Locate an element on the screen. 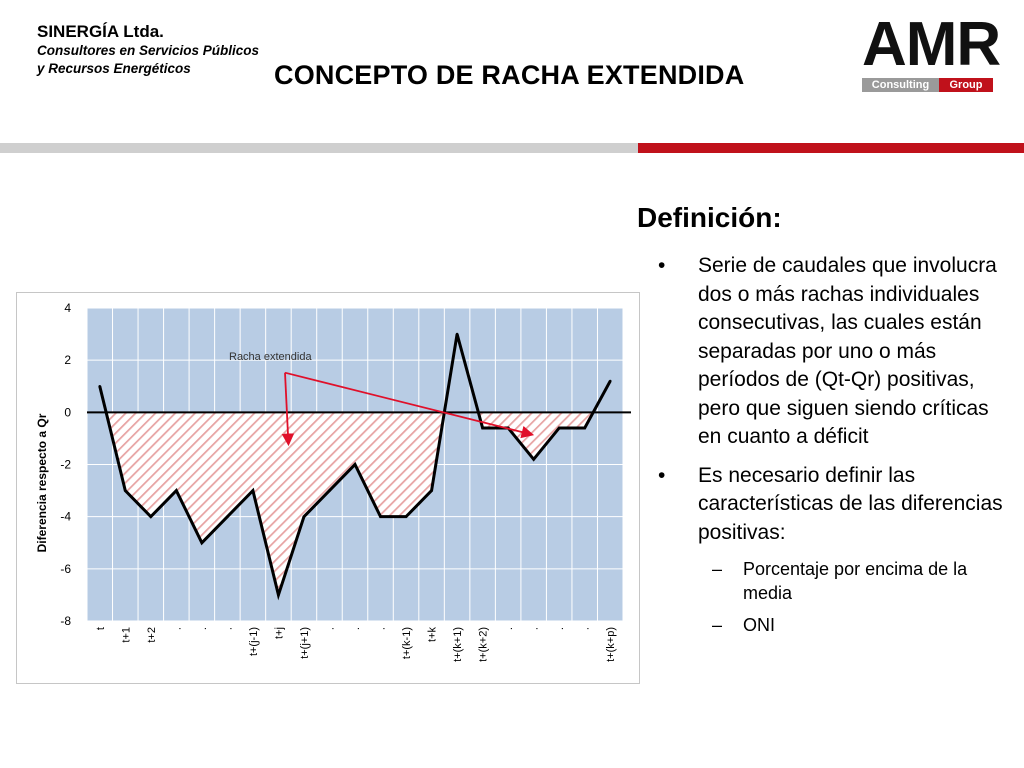 This screenshot has height=768, width=1024. amr-logo: AMR Consulting Group is located at coordinates (932, 53).